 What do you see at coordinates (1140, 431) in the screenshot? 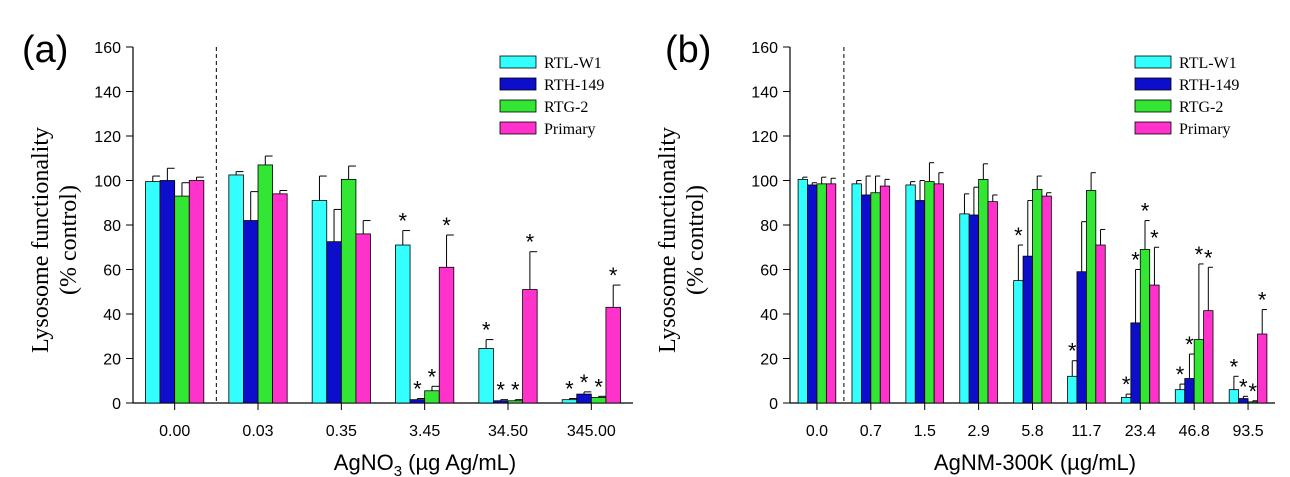
I see `b-x-tick-label: 23.4` at bounding box center [1140, 431].